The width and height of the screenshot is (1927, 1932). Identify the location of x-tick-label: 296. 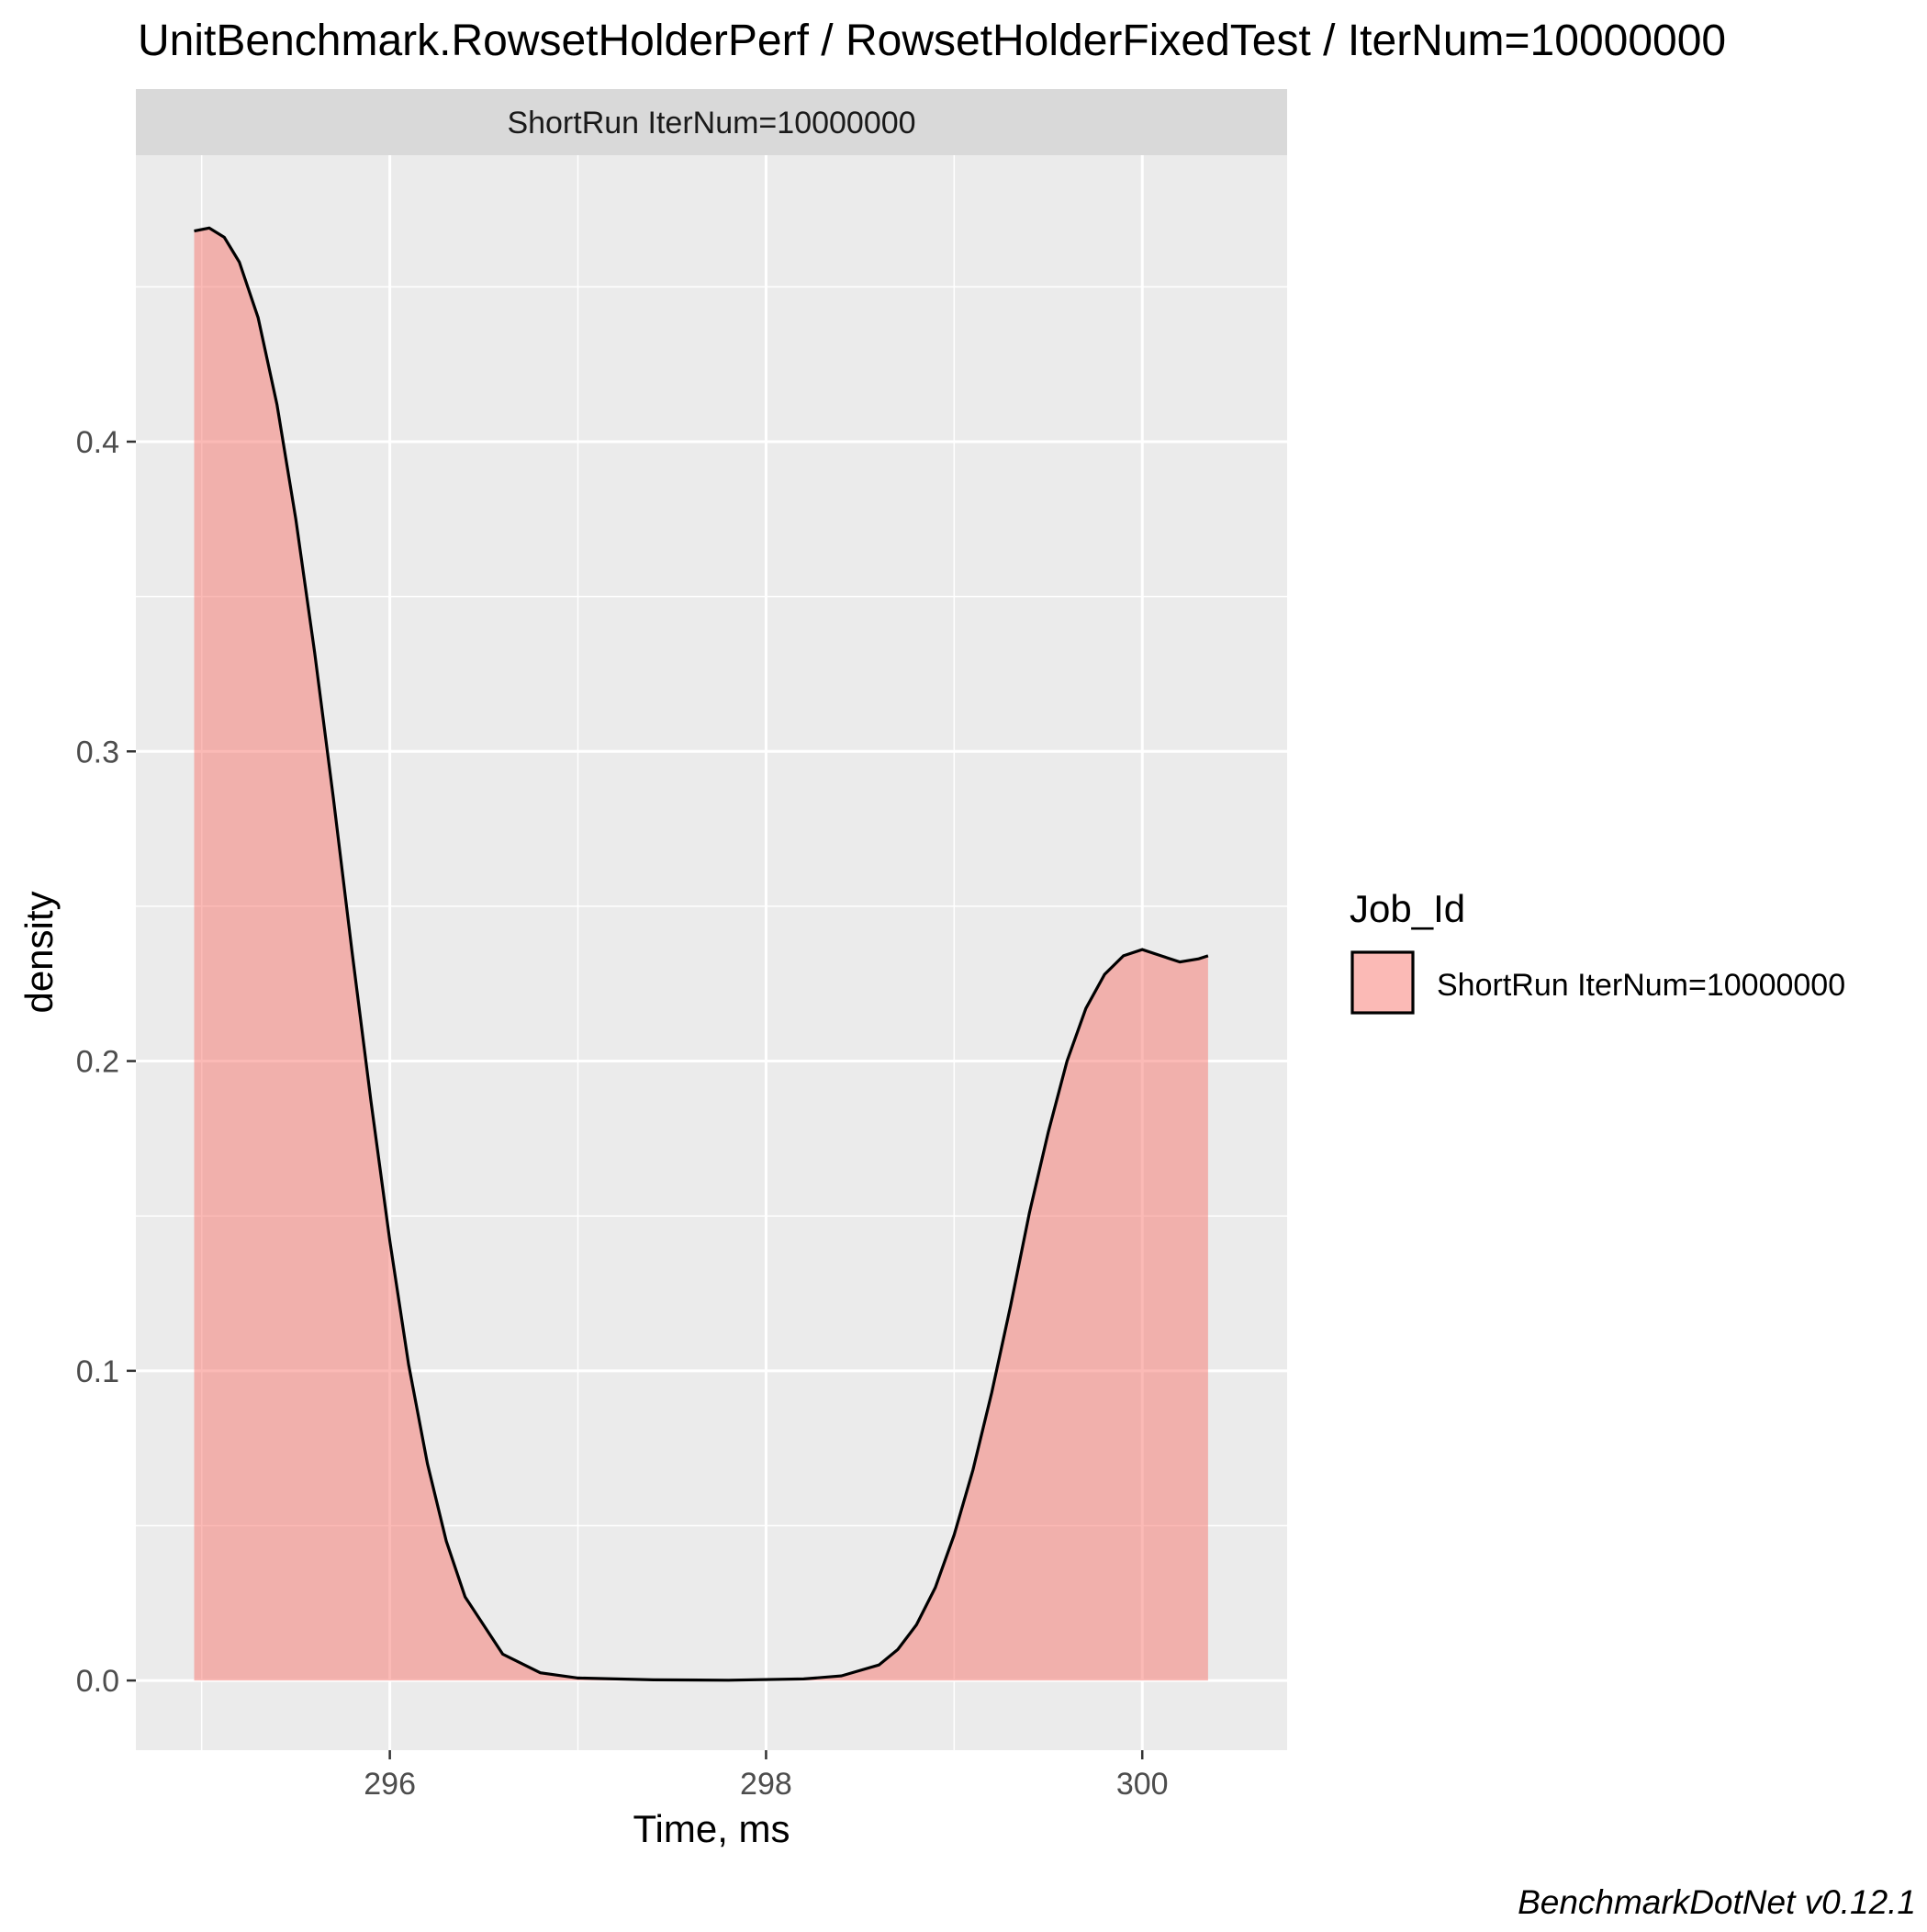
(390, 1784).